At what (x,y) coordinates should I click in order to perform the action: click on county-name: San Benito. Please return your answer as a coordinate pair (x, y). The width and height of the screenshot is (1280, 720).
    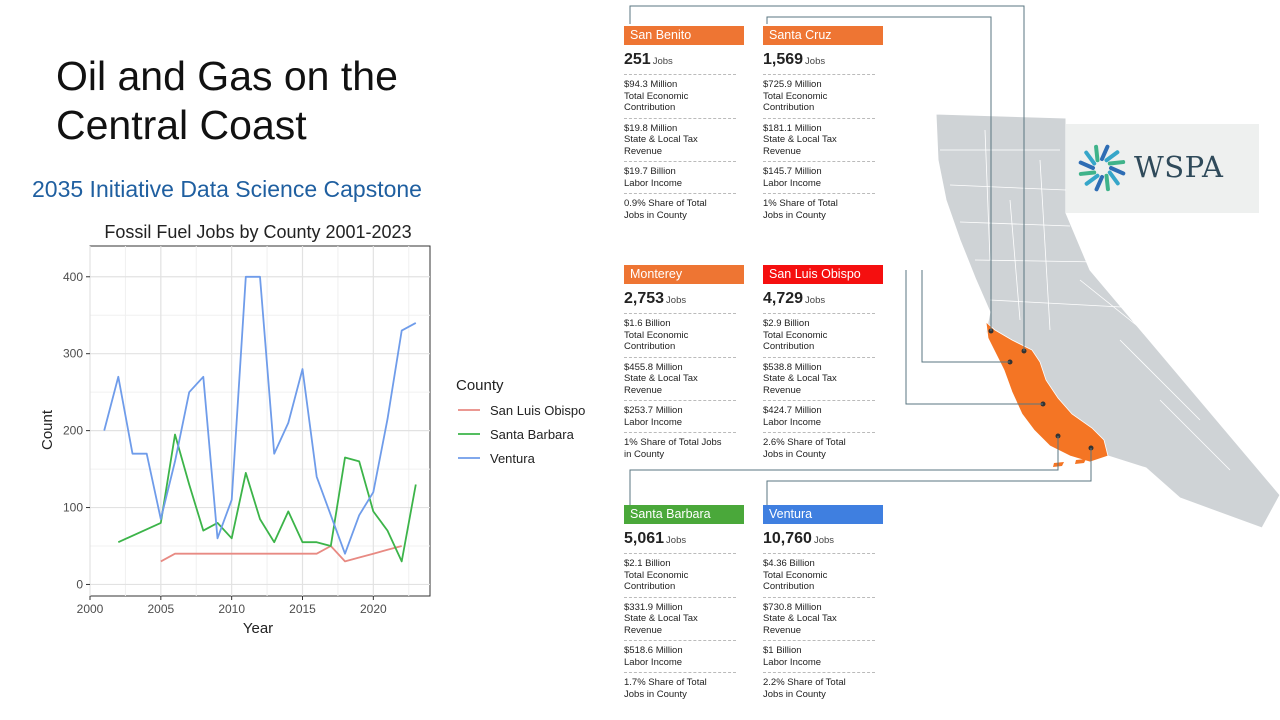
    Looking at the image, I should click on (684, 35).